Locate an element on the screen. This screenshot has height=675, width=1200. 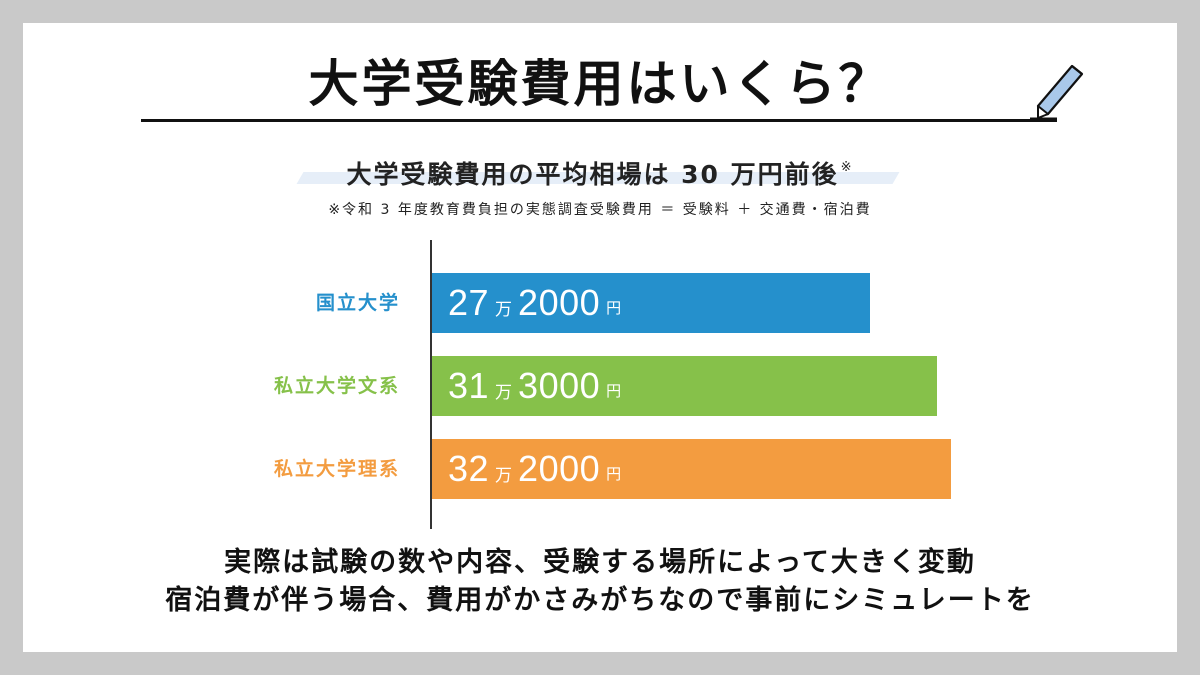
footer-line-2: 宿泊費が伴う場合、費用がかさみがちなので事前にシミュレートを is located at coordinates (600, 600).